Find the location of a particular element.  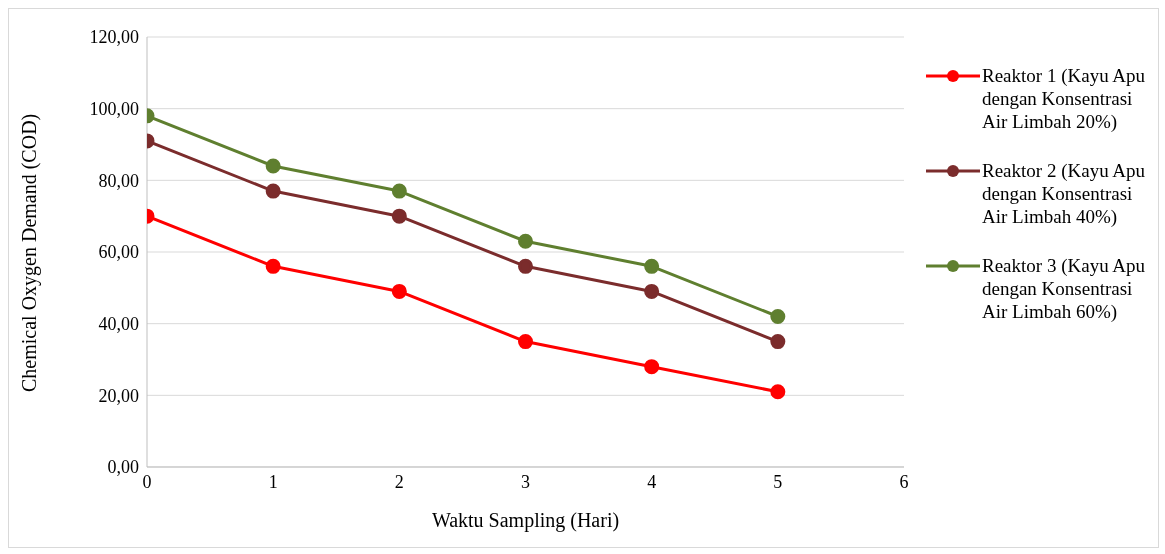

y-tick-label: 60,00 is located at coordinates (118, 252).